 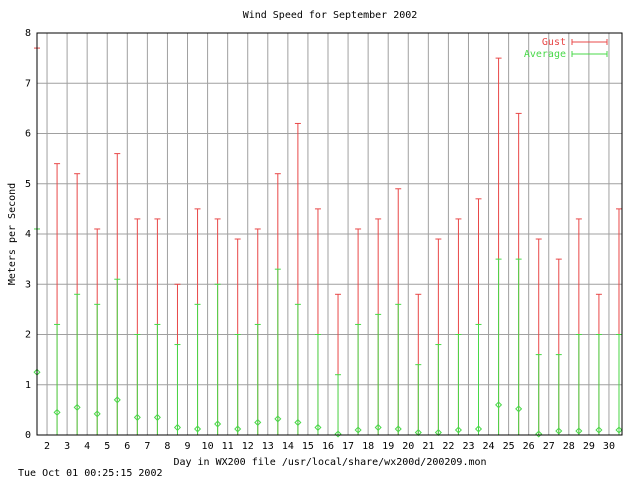 What do you see at coordinates (167, 446) in the screenshot?
I see `x-tick-label: 8` at bounding box center [167, 446].